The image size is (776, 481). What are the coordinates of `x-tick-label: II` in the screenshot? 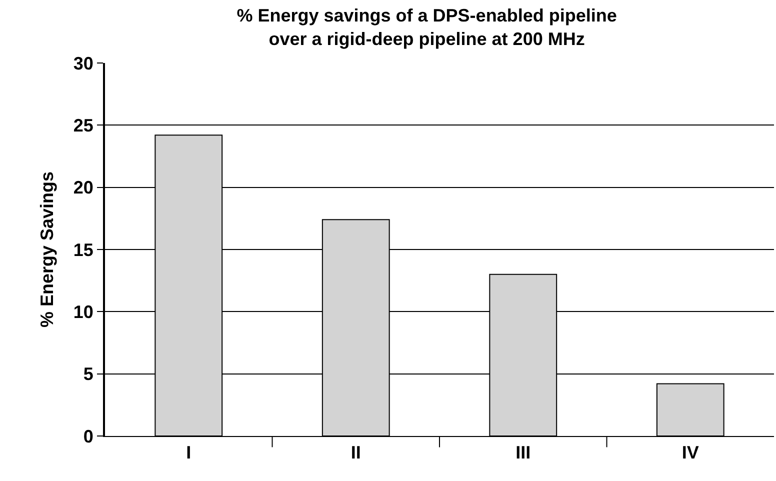 It's located at (355, 452).